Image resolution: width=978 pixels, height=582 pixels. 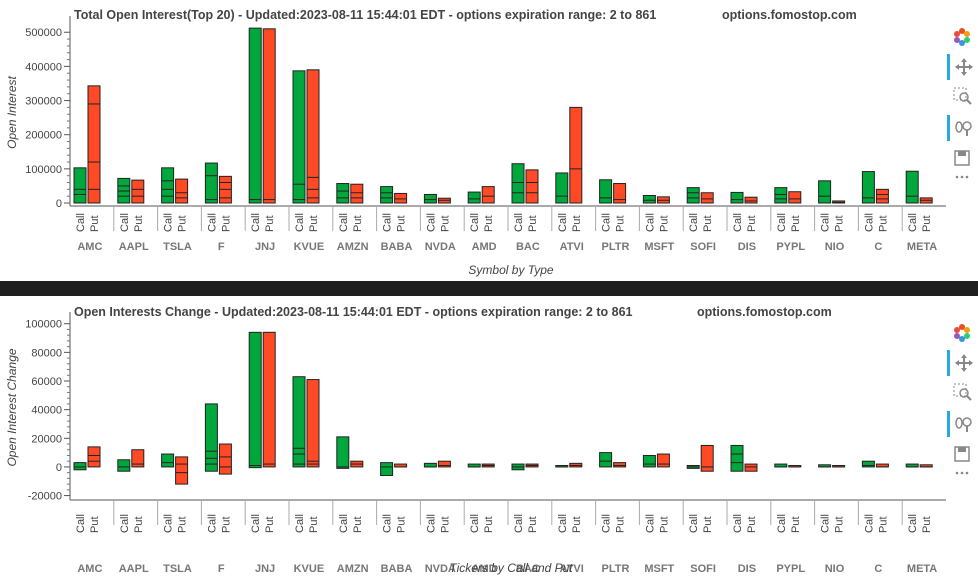 I want to click on call-bar-sofi, so click(x=693, y=195).